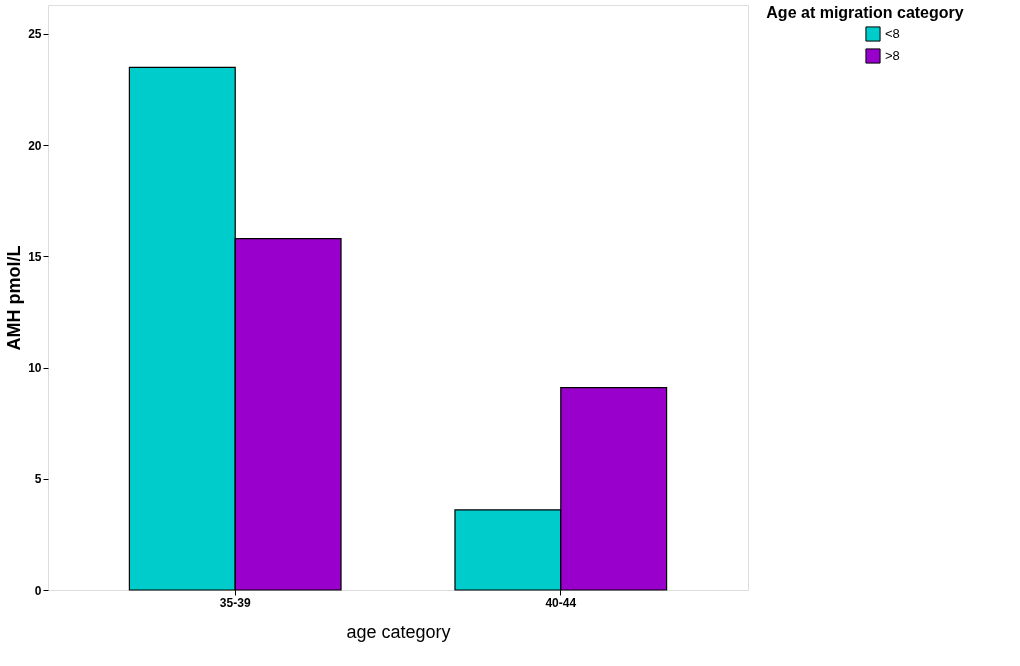  What do you see at coordinates (35, 34) in the screenshot?
I see `y-tick-label: 25` at bounding box center [35, 34].